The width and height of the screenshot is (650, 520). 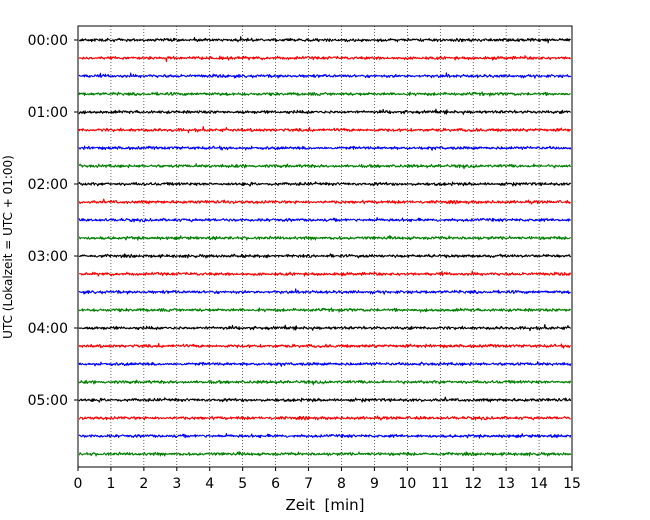 What do you see at coordinates (48, 257) in the screenshot?
I see `y-tick-label: 03:00` at bounding box center [48, 257].